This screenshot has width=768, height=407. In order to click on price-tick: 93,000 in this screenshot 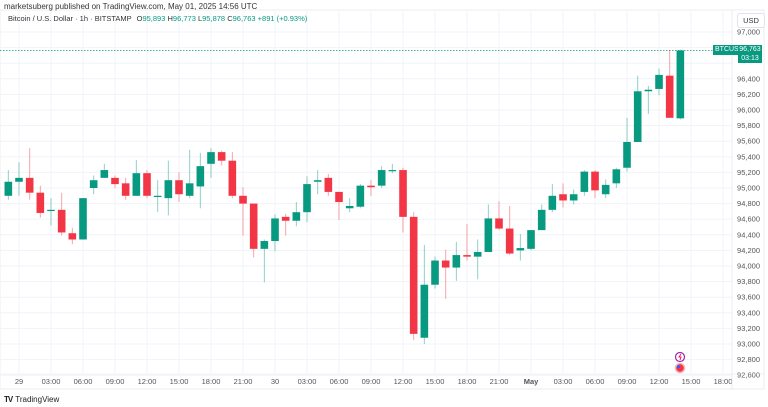, I will do `click(748, 344)`.